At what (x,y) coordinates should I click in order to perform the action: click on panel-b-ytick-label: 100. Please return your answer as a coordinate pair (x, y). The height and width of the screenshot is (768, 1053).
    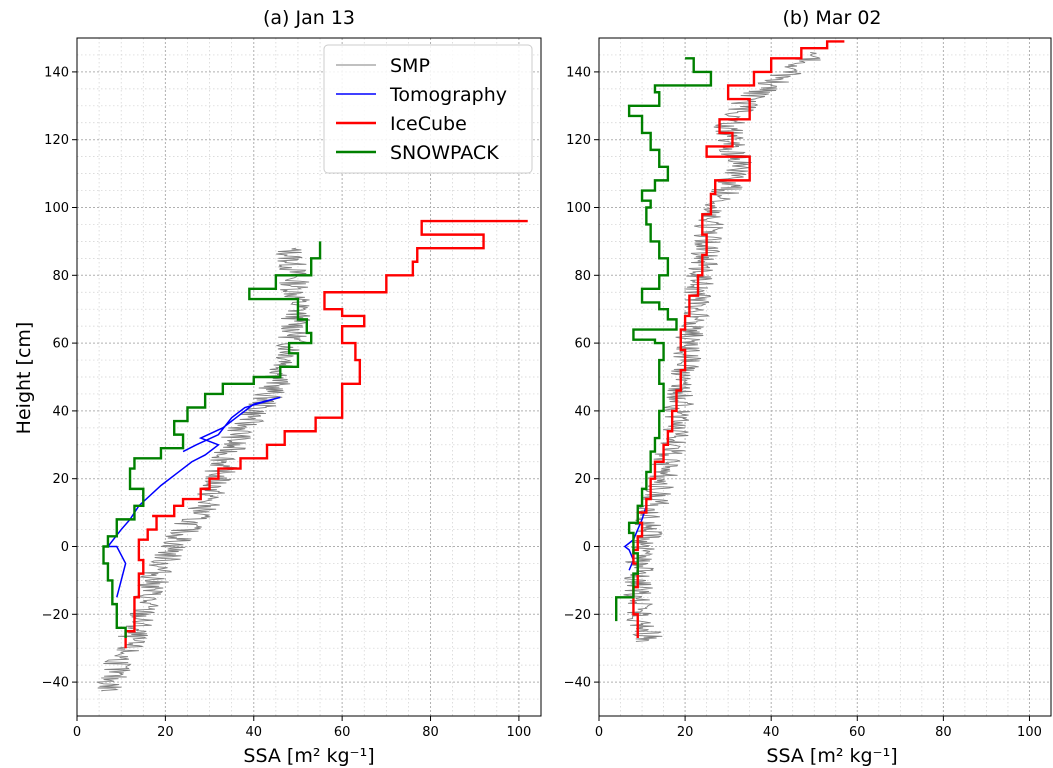
    Looking at the image, I should click on (578, 208).